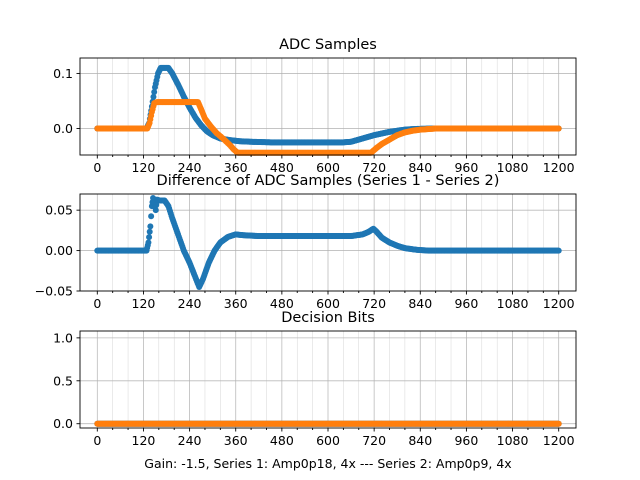 Image resolution: width=640 pixels, height=480 pixels. I want to click on chart-title: ADC Samples, so click(328, 45).